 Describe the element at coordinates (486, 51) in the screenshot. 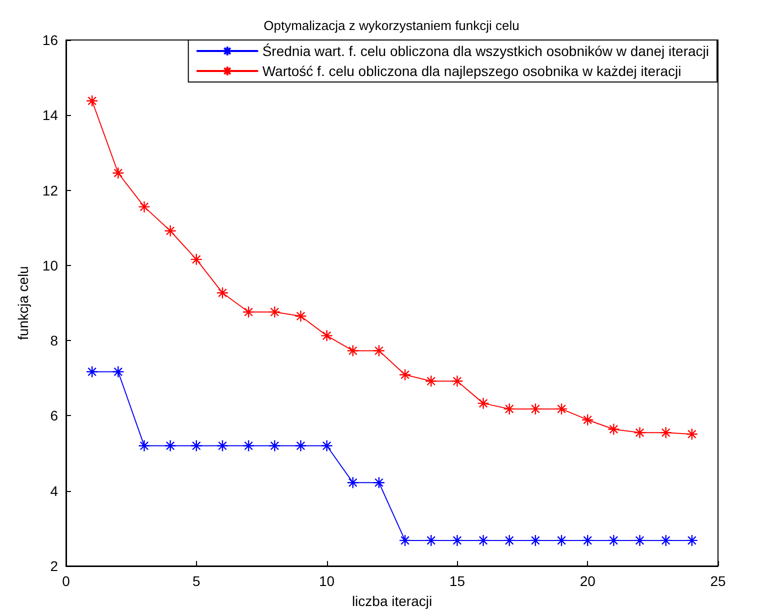

I see `legend-label: Średnia wart. f. celu obliczona dla wszystkich osobników w danej iteracji` at that location.